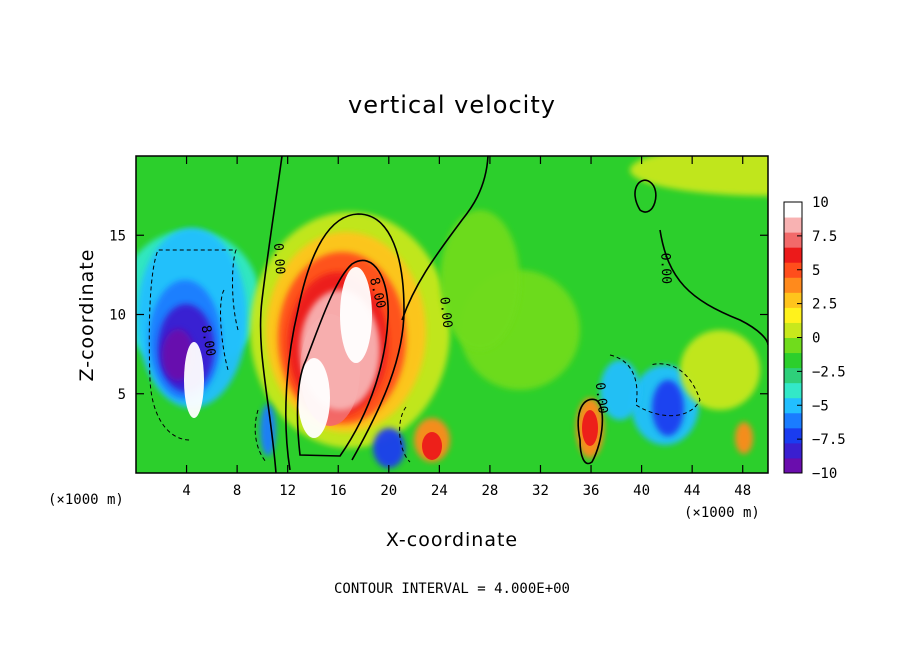  What do you see at coordinates (820, 406) in the screenshot?
I see `colorbar-tick-label: −5` at bounding box center [820, 406].